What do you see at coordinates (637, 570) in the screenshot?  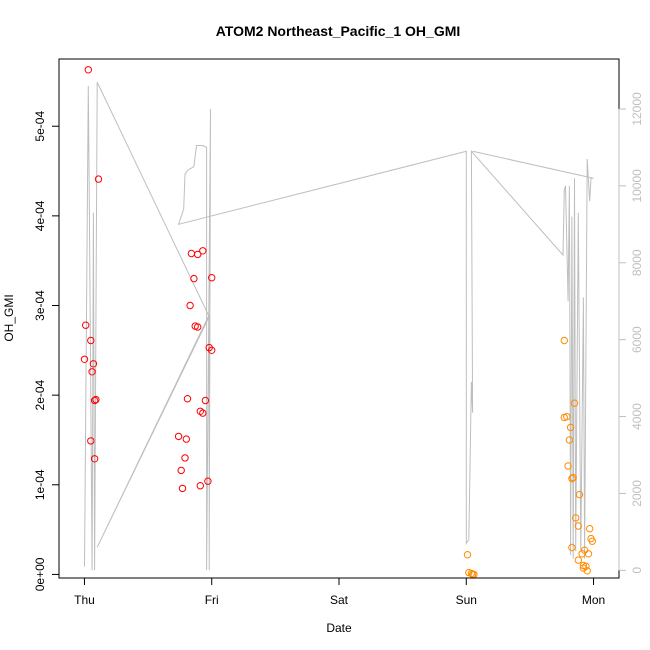 I see `y2-tick-label: 0` at bounding box center [637, 570].